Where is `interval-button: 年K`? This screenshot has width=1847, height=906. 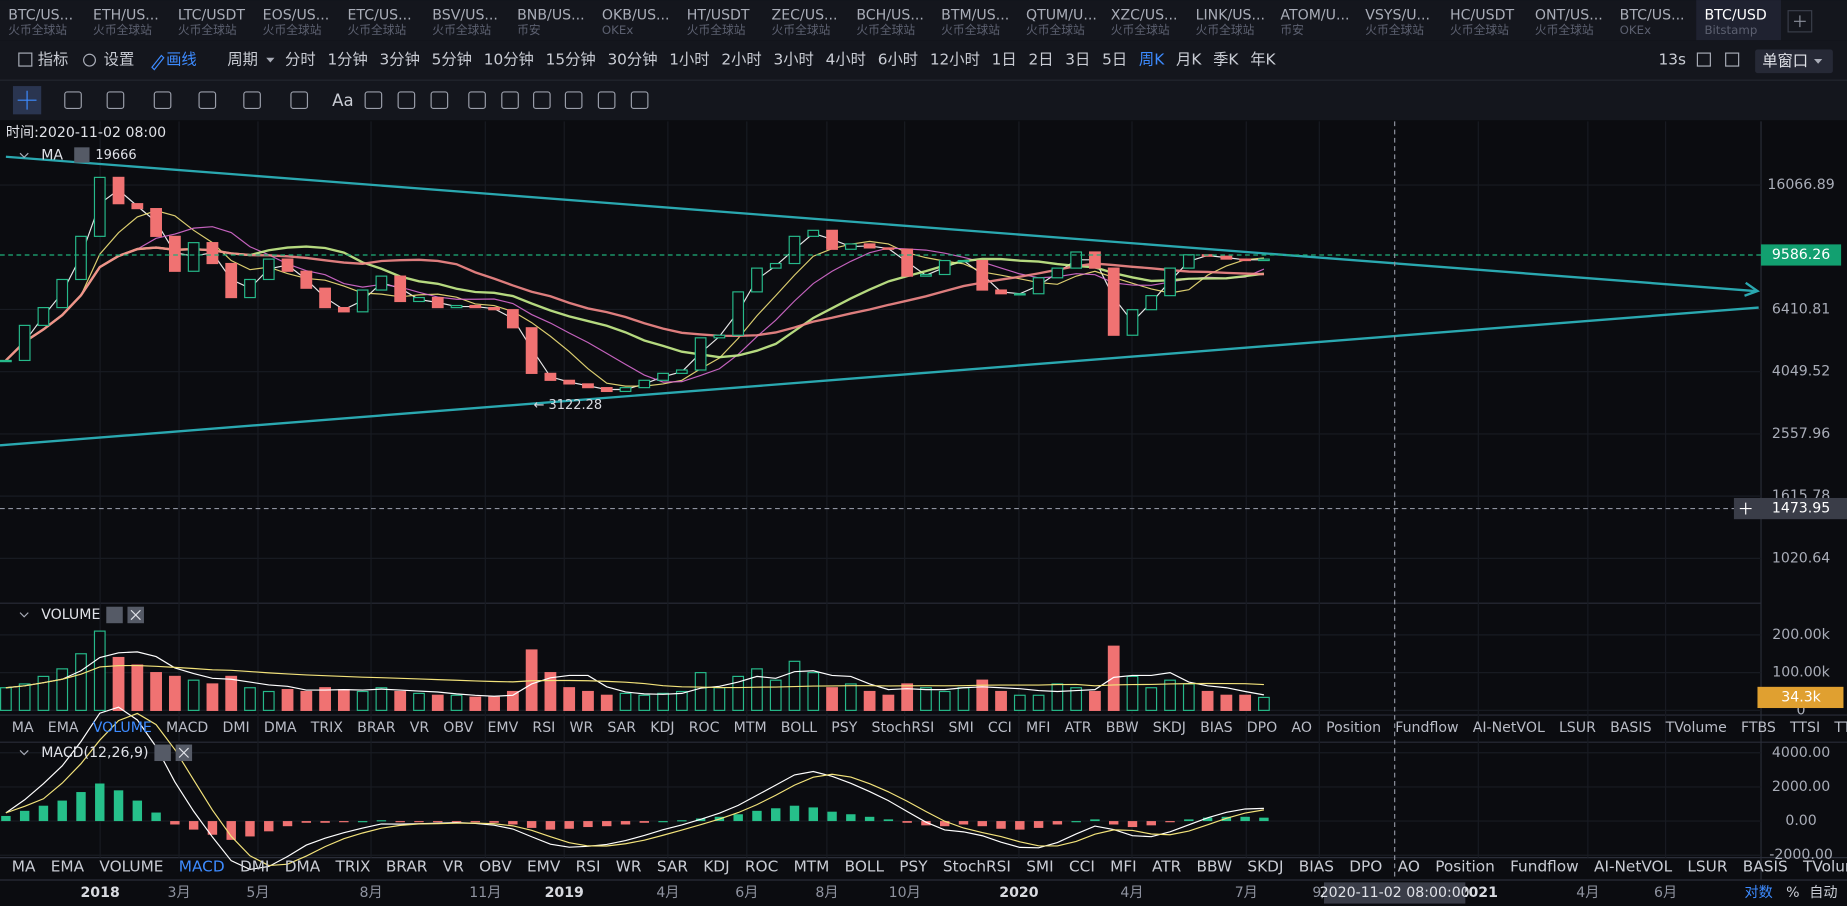 interval-button: 年K is located at coordinates (1263, 60).